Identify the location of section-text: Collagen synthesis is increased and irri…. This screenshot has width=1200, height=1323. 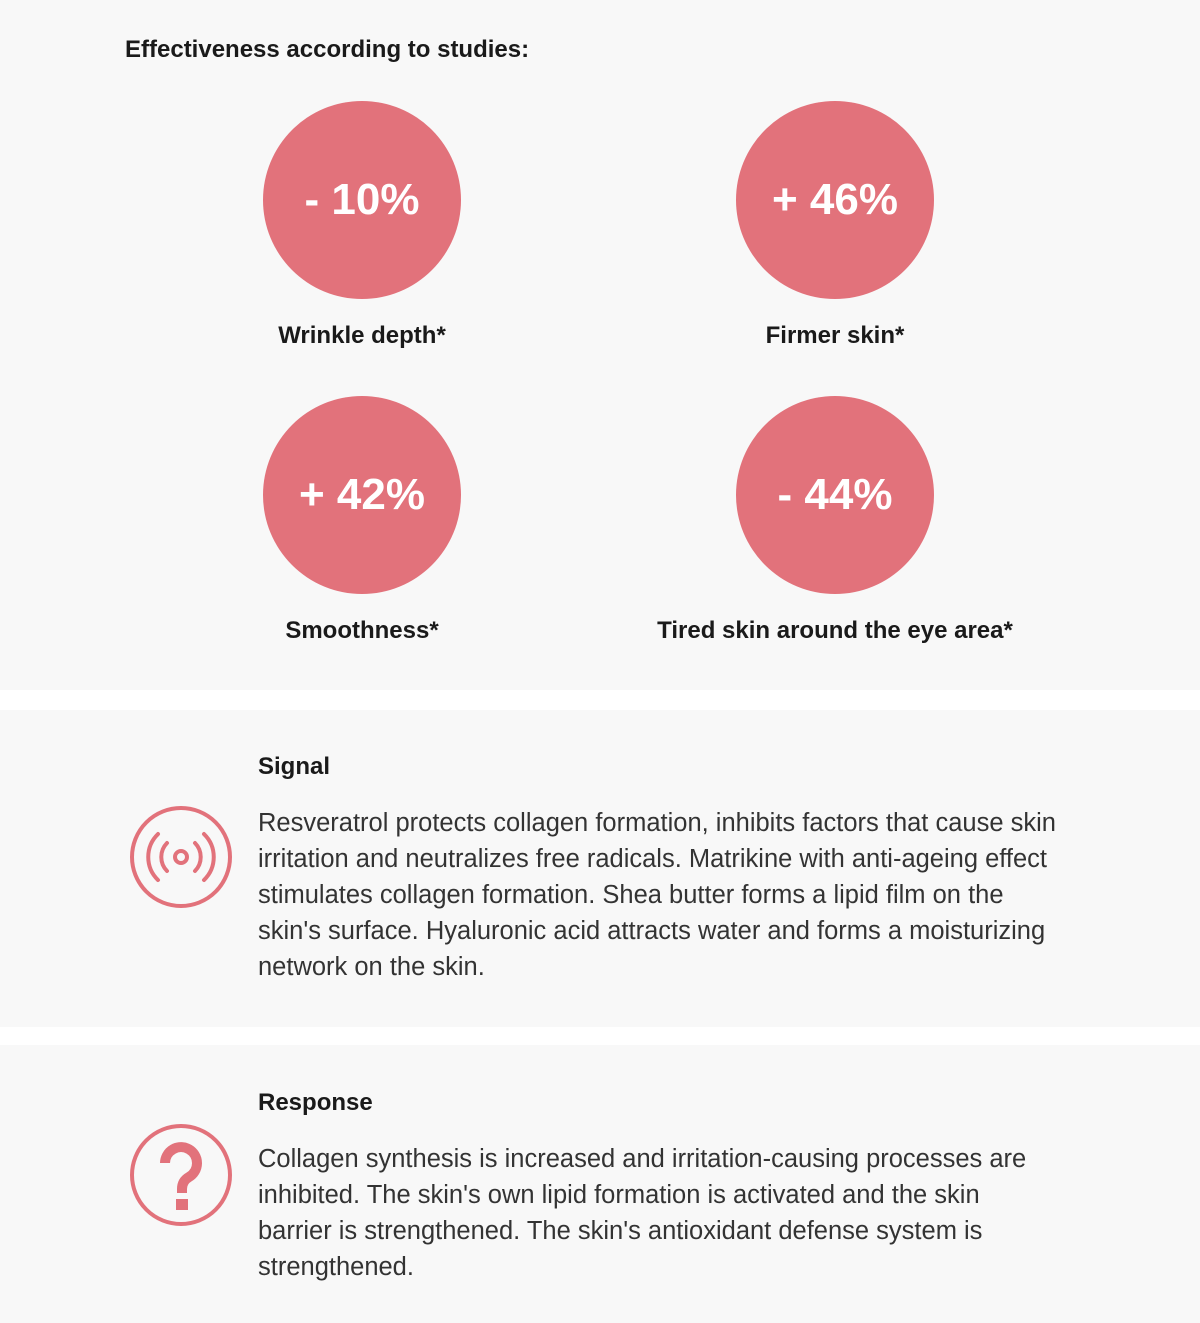
(642, 1213).